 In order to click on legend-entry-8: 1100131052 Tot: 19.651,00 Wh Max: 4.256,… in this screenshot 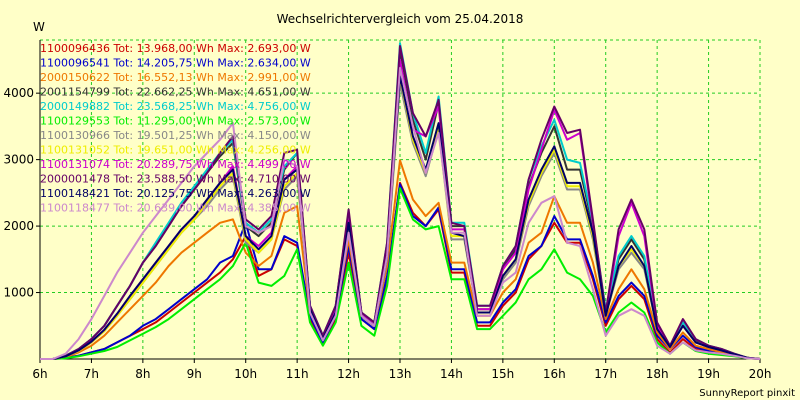, I will do `click(175, 150)`.